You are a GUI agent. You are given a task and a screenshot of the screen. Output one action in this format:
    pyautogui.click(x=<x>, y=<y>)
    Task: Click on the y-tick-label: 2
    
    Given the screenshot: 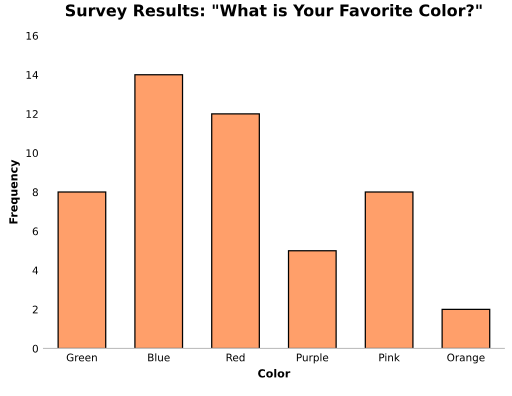 What is the action you would take?
    pyautogui.click(x=35, y=310)
    